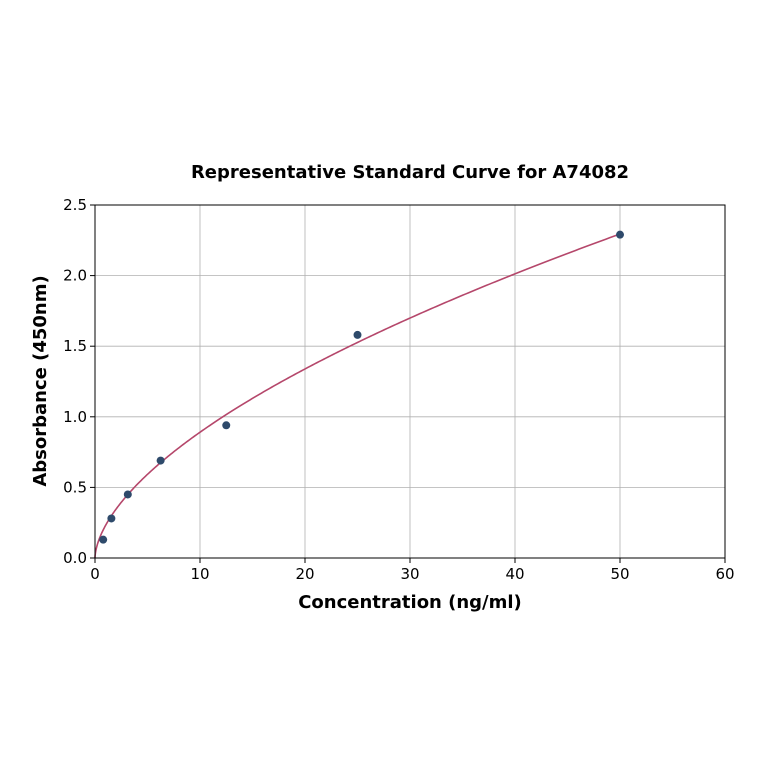 The image size is (764, 768). Describe the element at coordinates (514, 574) in the screenshot. I see `x-tick-label: 40` at that location.